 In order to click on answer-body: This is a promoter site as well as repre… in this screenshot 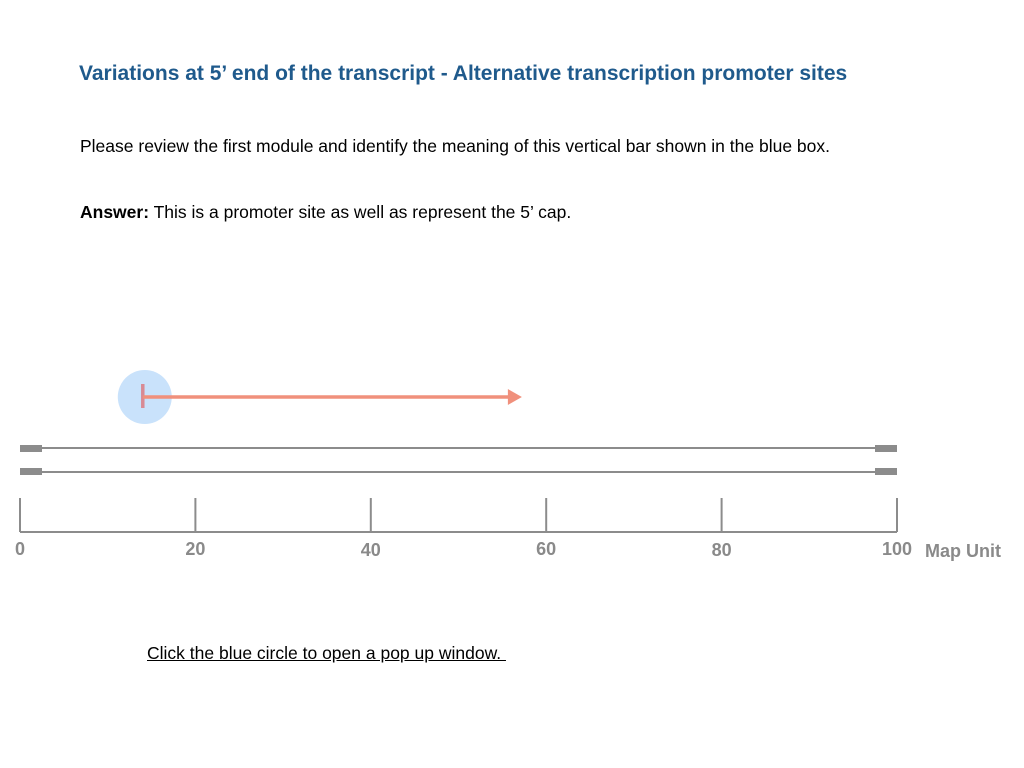, I will do `click(360, 212)`.